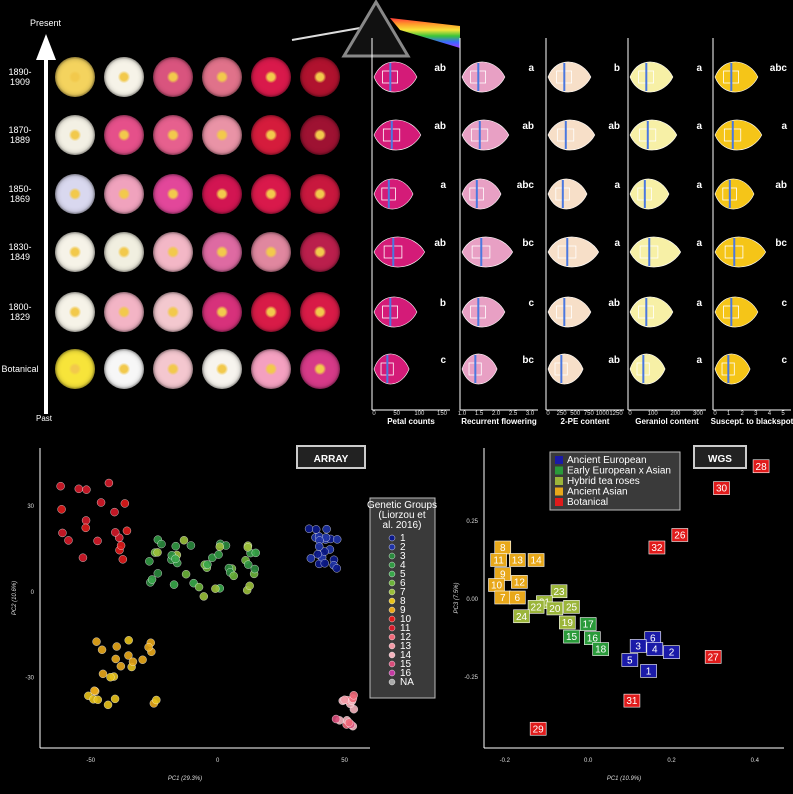 This screenshot has height=794, width=793. Describe the element at coordinates (44, 418) in the screenshot. I see `past-label: Past` at that location.